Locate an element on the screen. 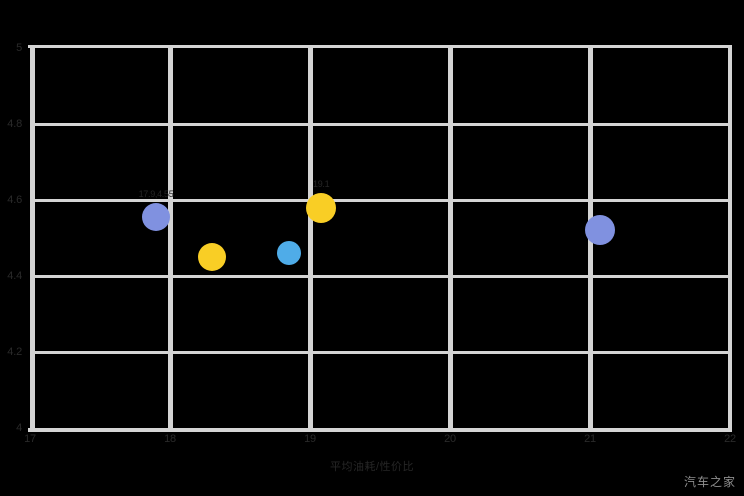 This screenshot has width=744, height=496. data-point-annotation: 19.1 is located at coordinates (321, 183).